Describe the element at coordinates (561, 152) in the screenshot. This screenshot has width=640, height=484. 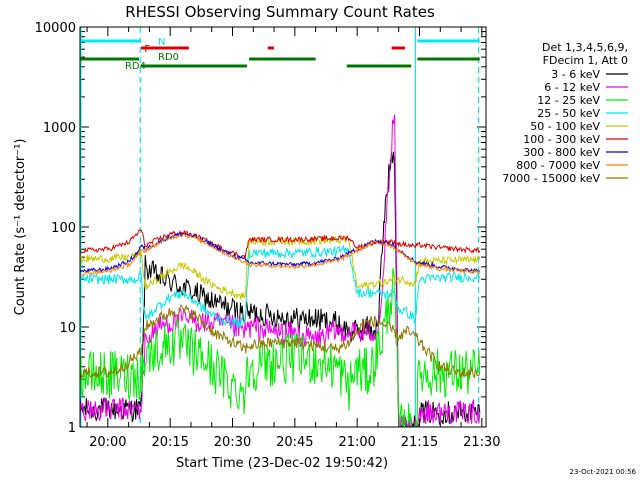
I see `legend-label-7: 300 - 800 keV` at that location.